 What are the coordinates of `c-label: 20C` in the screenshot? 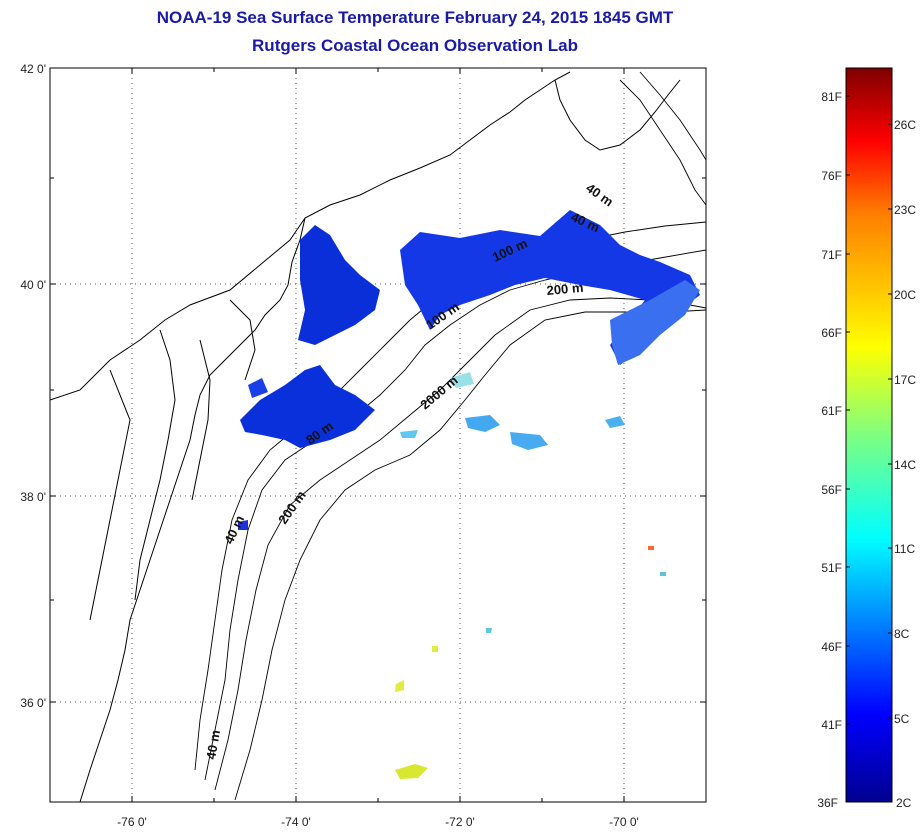 It's located at (905, 295).